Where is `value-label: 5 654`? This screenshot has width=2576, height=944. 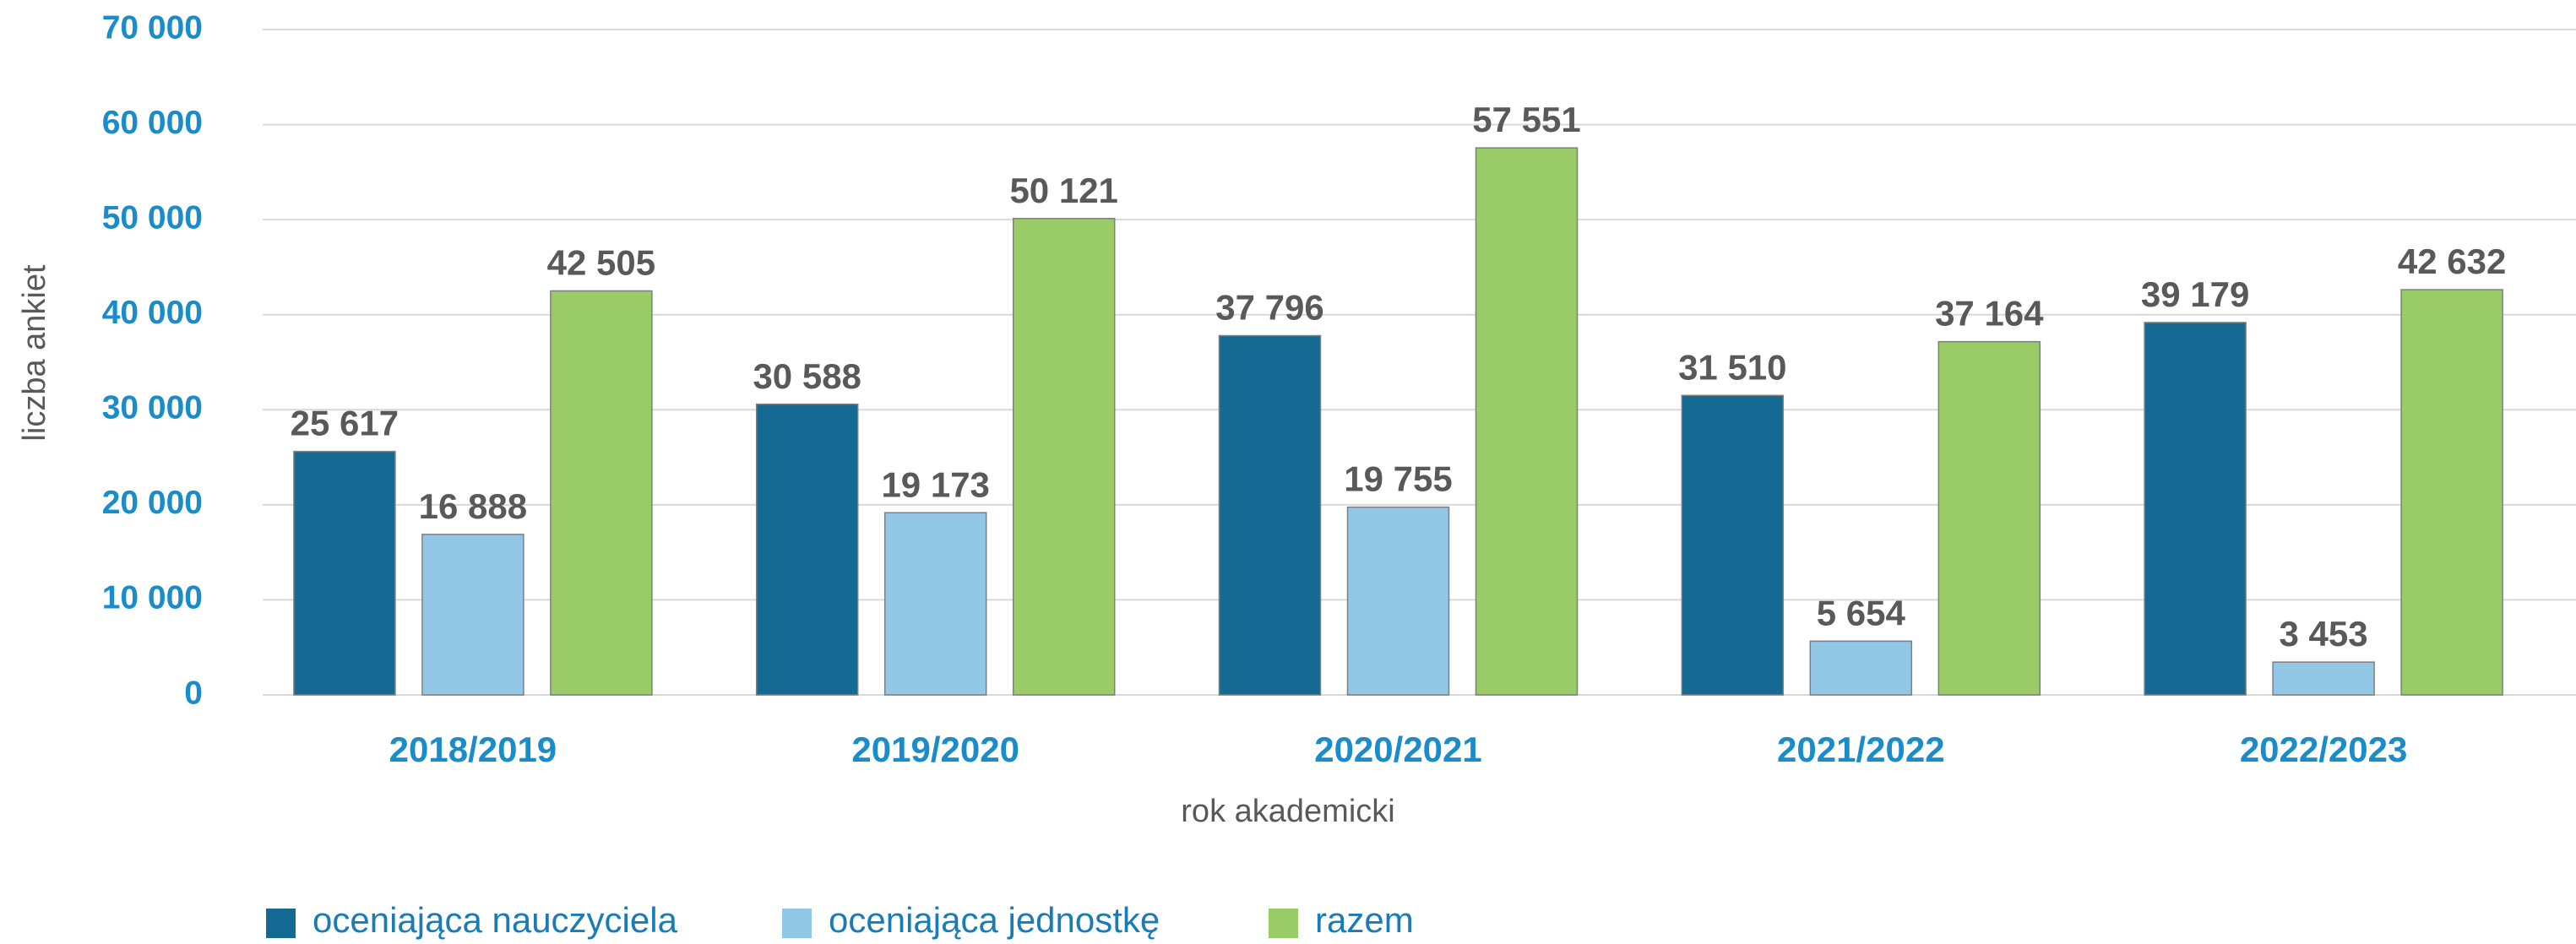
value-label: 5 654 is located at coordinates (1861, 612).